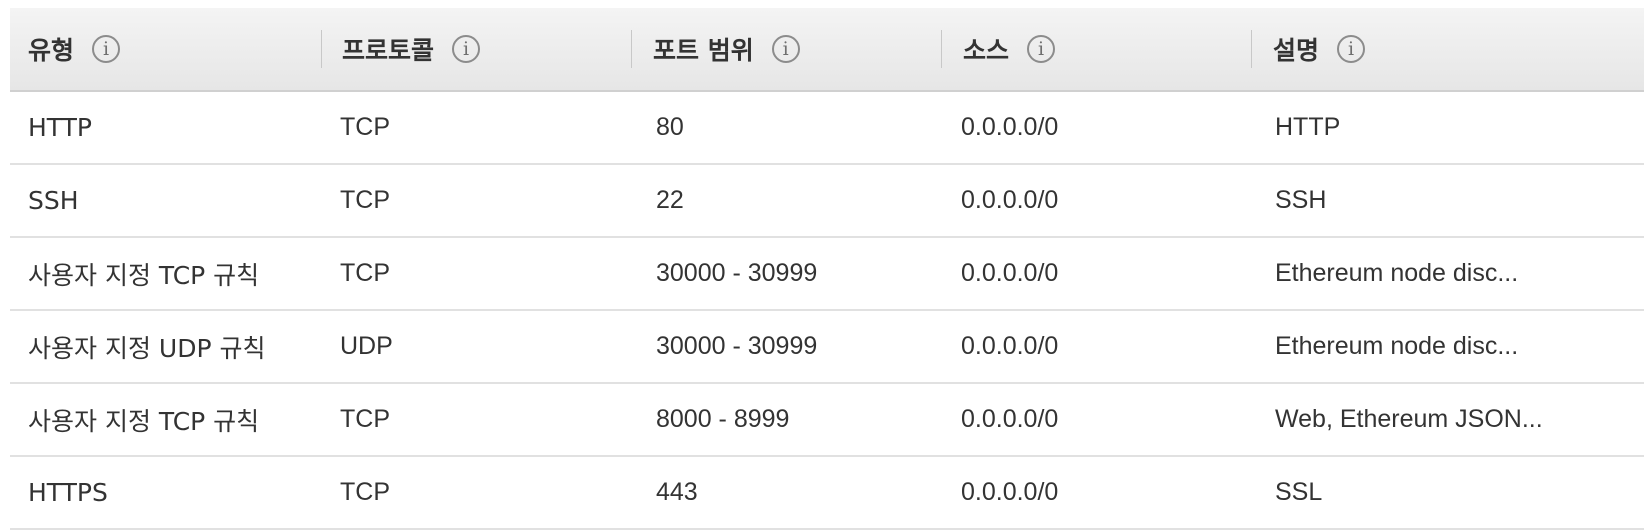 The width and height of the screenshot is (1648, 530). What do you see at coordinates (68, 492) in the screenshot?
I see `cell-type: HTTPS` at bounding box center [68, 492].